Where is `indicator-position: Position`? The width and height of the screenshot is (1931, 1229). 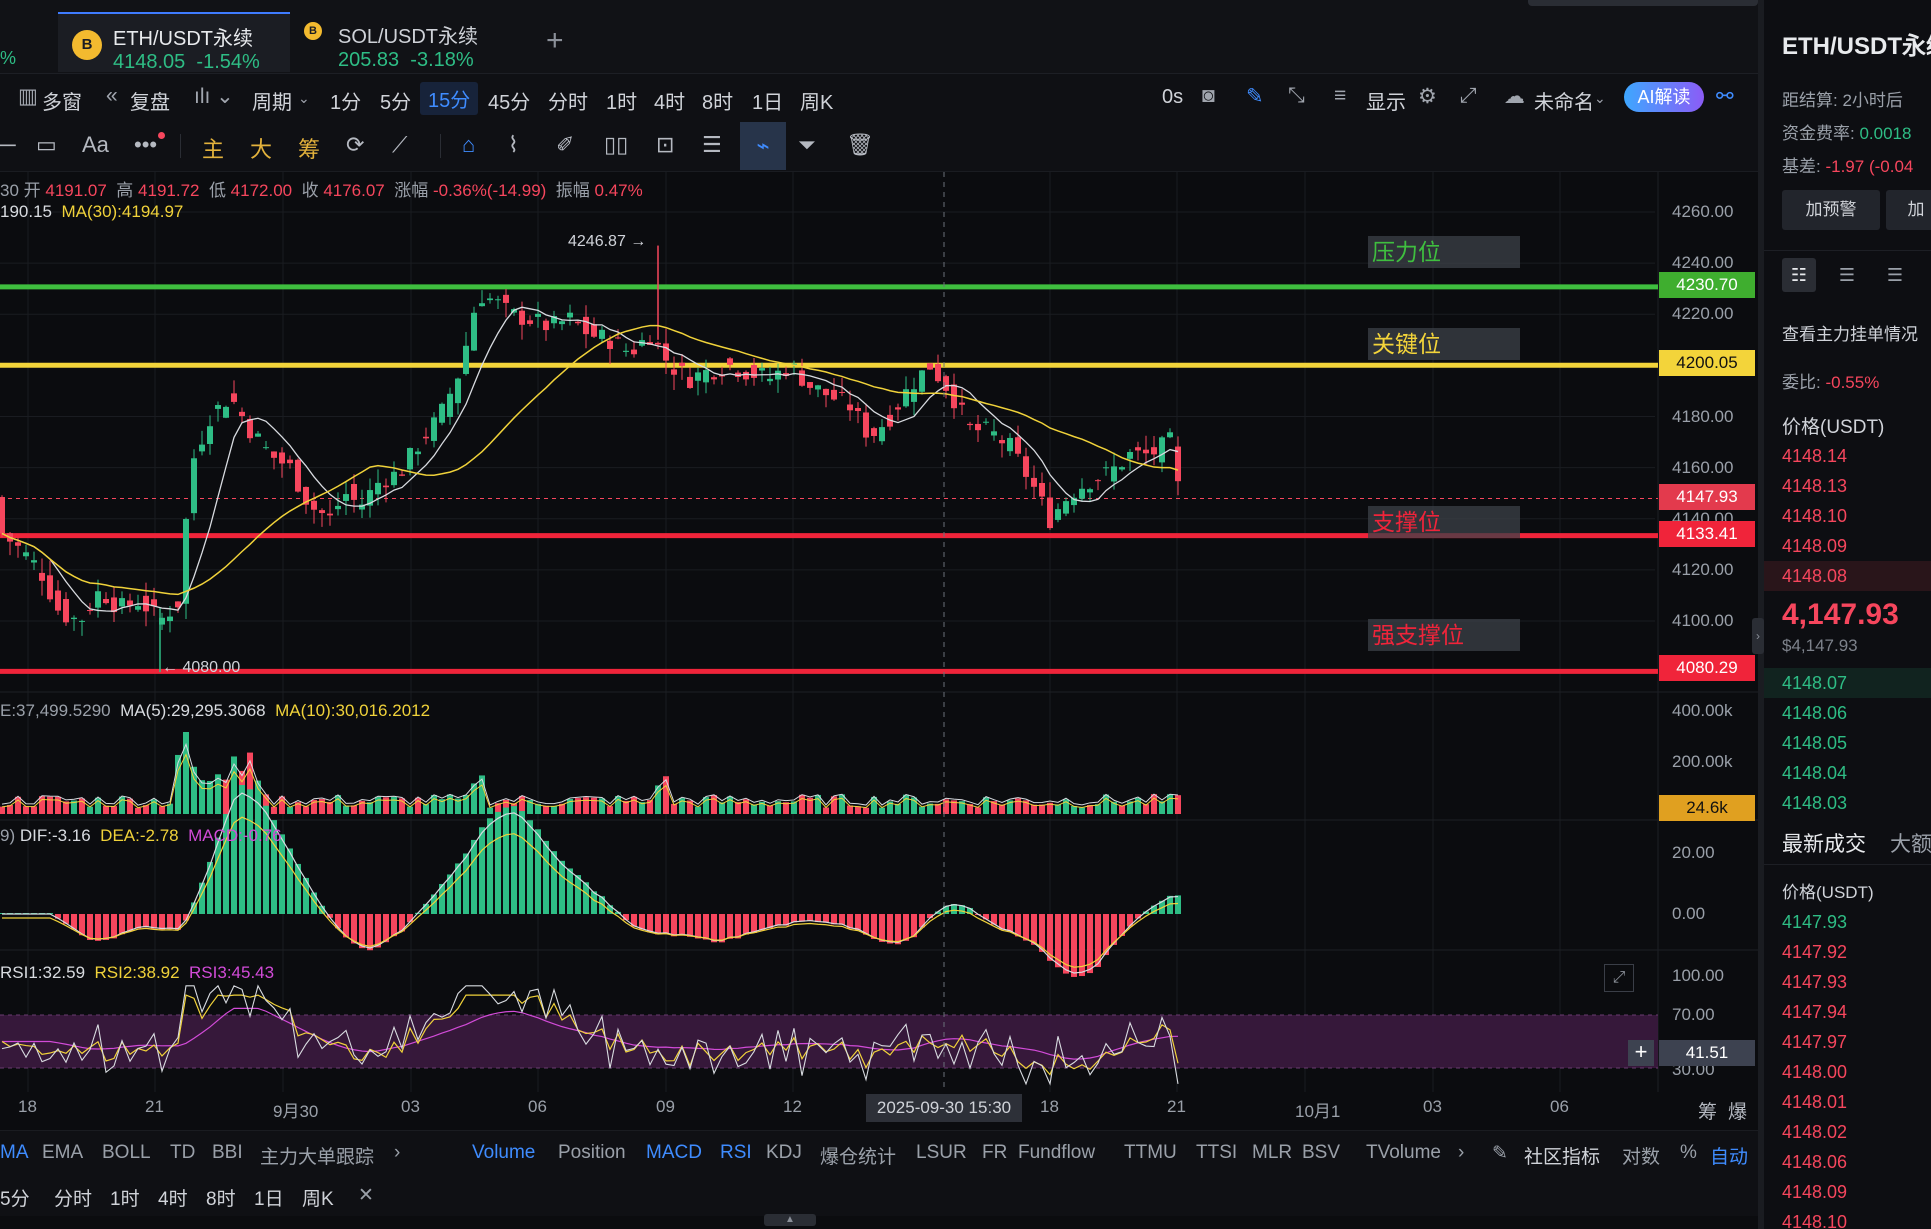 indicator-position: Position is located at coordinates (592, 1152).